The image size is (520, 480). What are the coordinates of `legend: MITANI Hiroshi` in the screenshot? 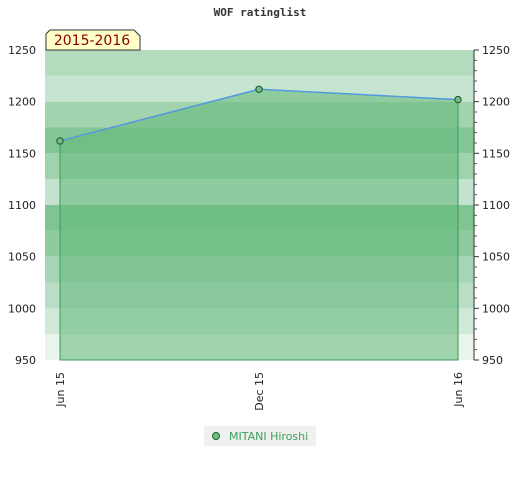 It's located at (260, 436).